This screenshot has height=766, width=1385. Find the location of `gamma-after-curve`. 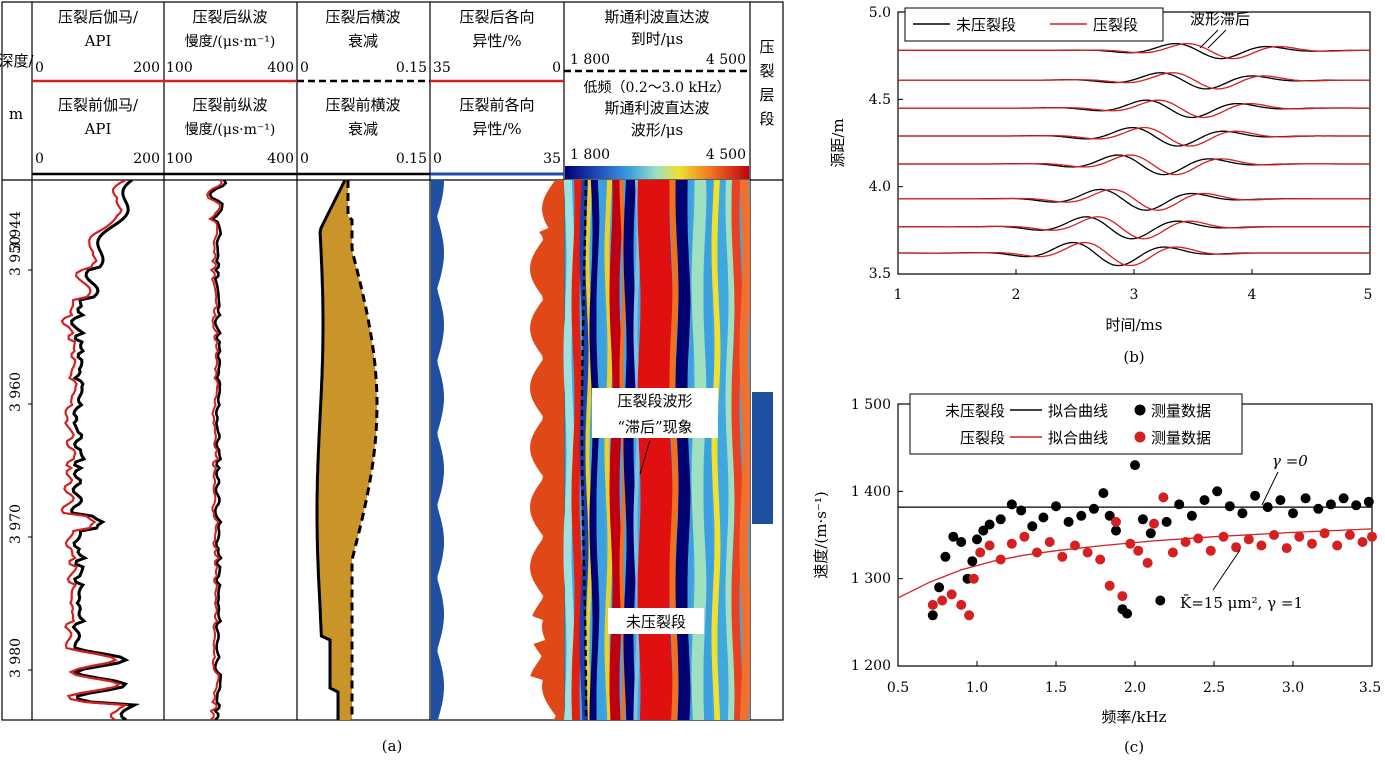

gamma-after-curve is located at coordinates (94, 450).